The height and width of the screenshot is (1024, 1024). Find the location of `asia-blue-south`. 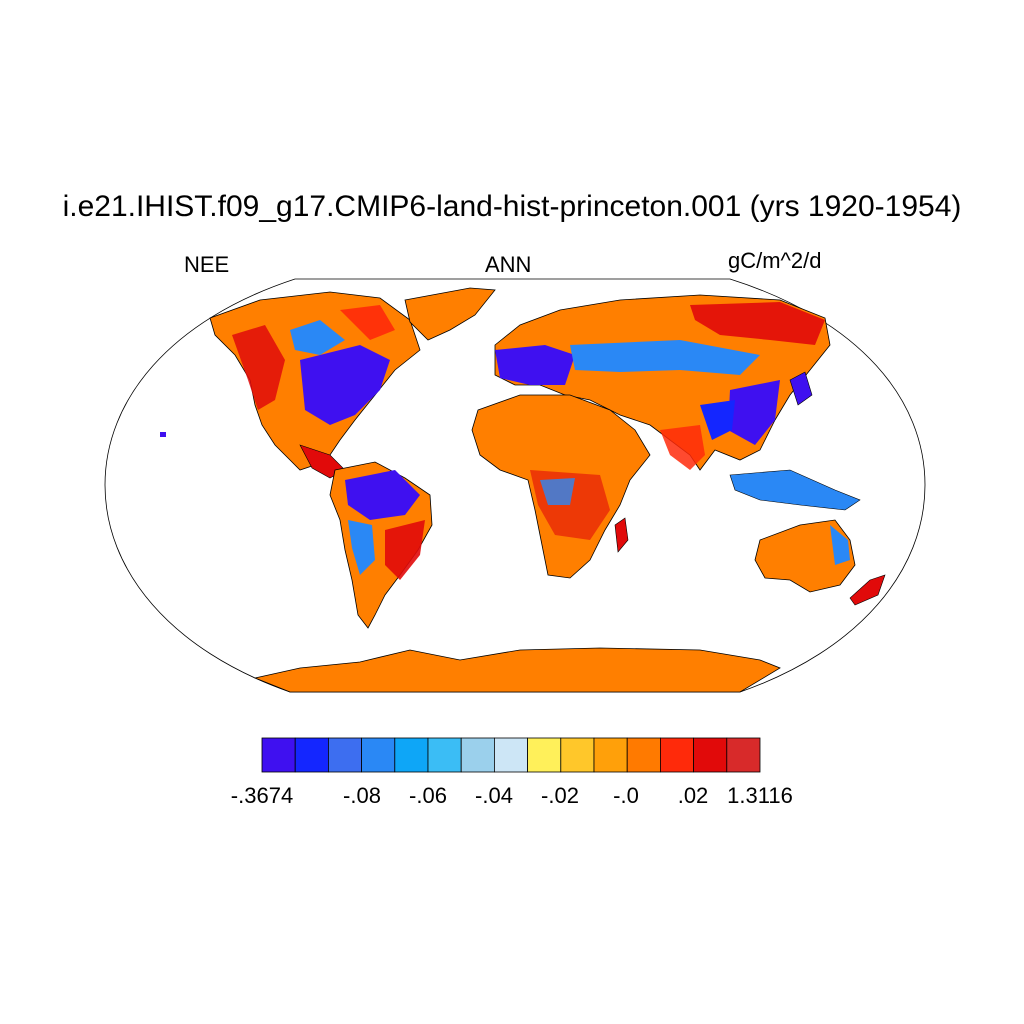

asia-blue-south is located at coordinates (717, 420).